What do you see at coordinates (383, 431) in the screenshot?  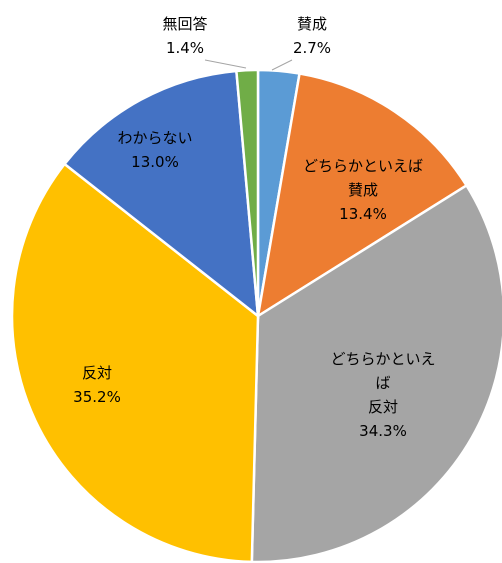 I see `value-label: 34.3%` at bounding box center [383, 431].